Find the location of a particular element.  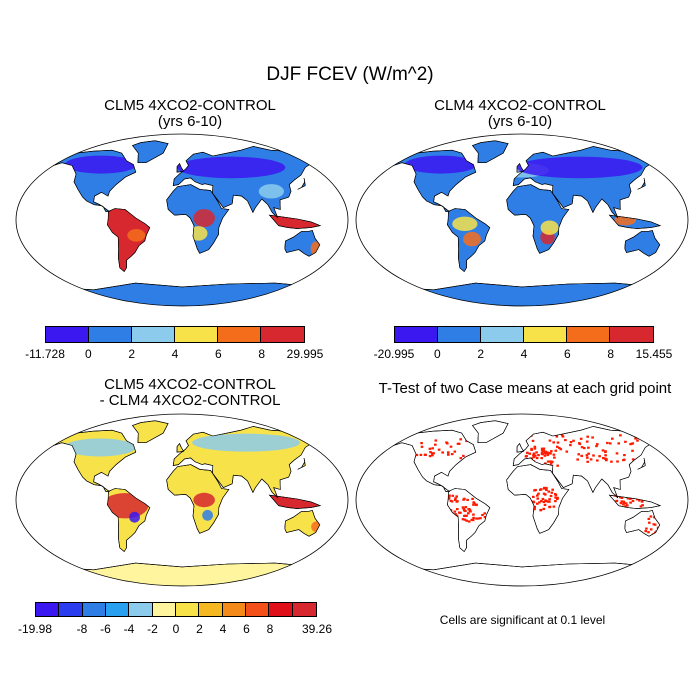

eurasia-coastline is located at coordinates (247, 462).